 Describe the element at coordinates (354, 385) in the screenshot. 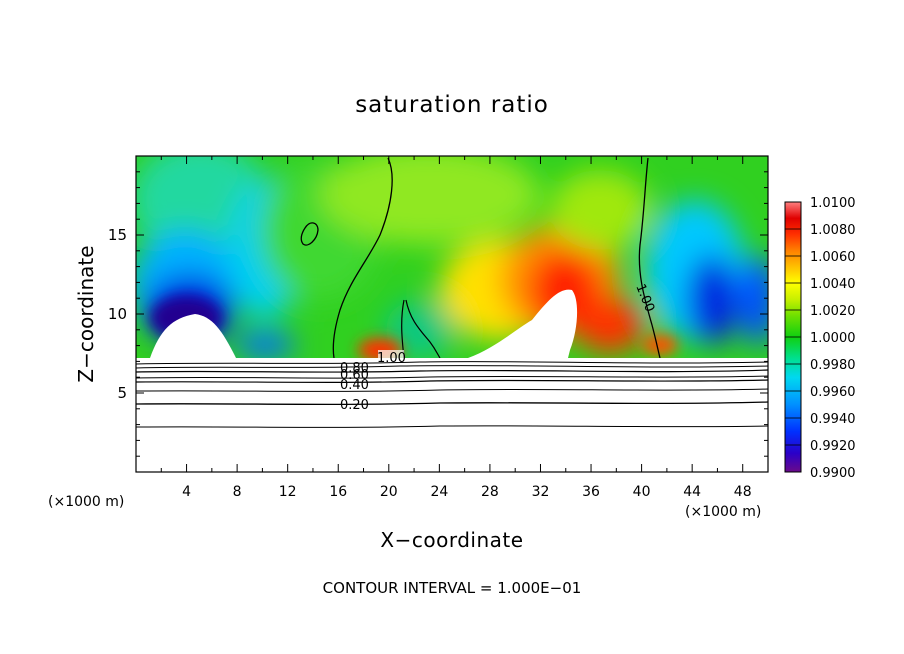

I see `contour-label-040: 0.40` at that location.